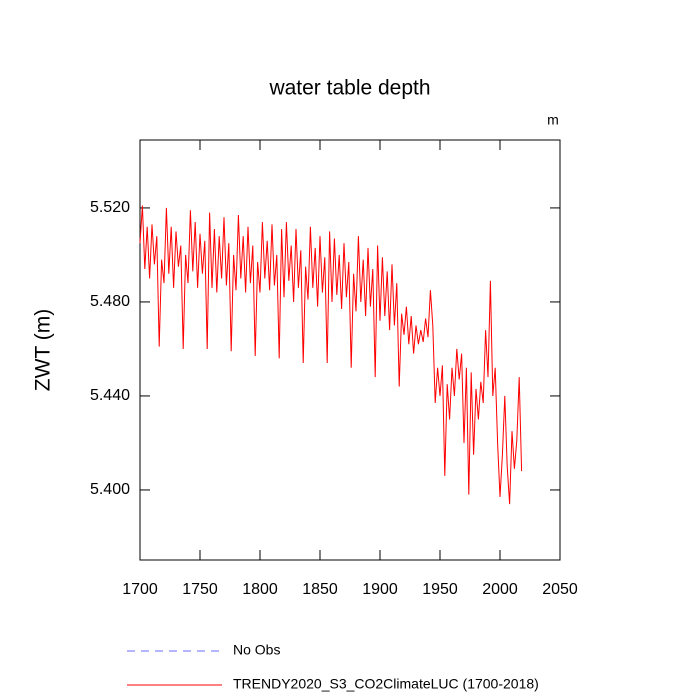 This screenshot has height=700, width=700. Describe the element at coordinates (386, 684) in the screenshot. I see `legend-label: TRENDY2020_S3_CO2ClimateLUC (1700-2018)` at that location.